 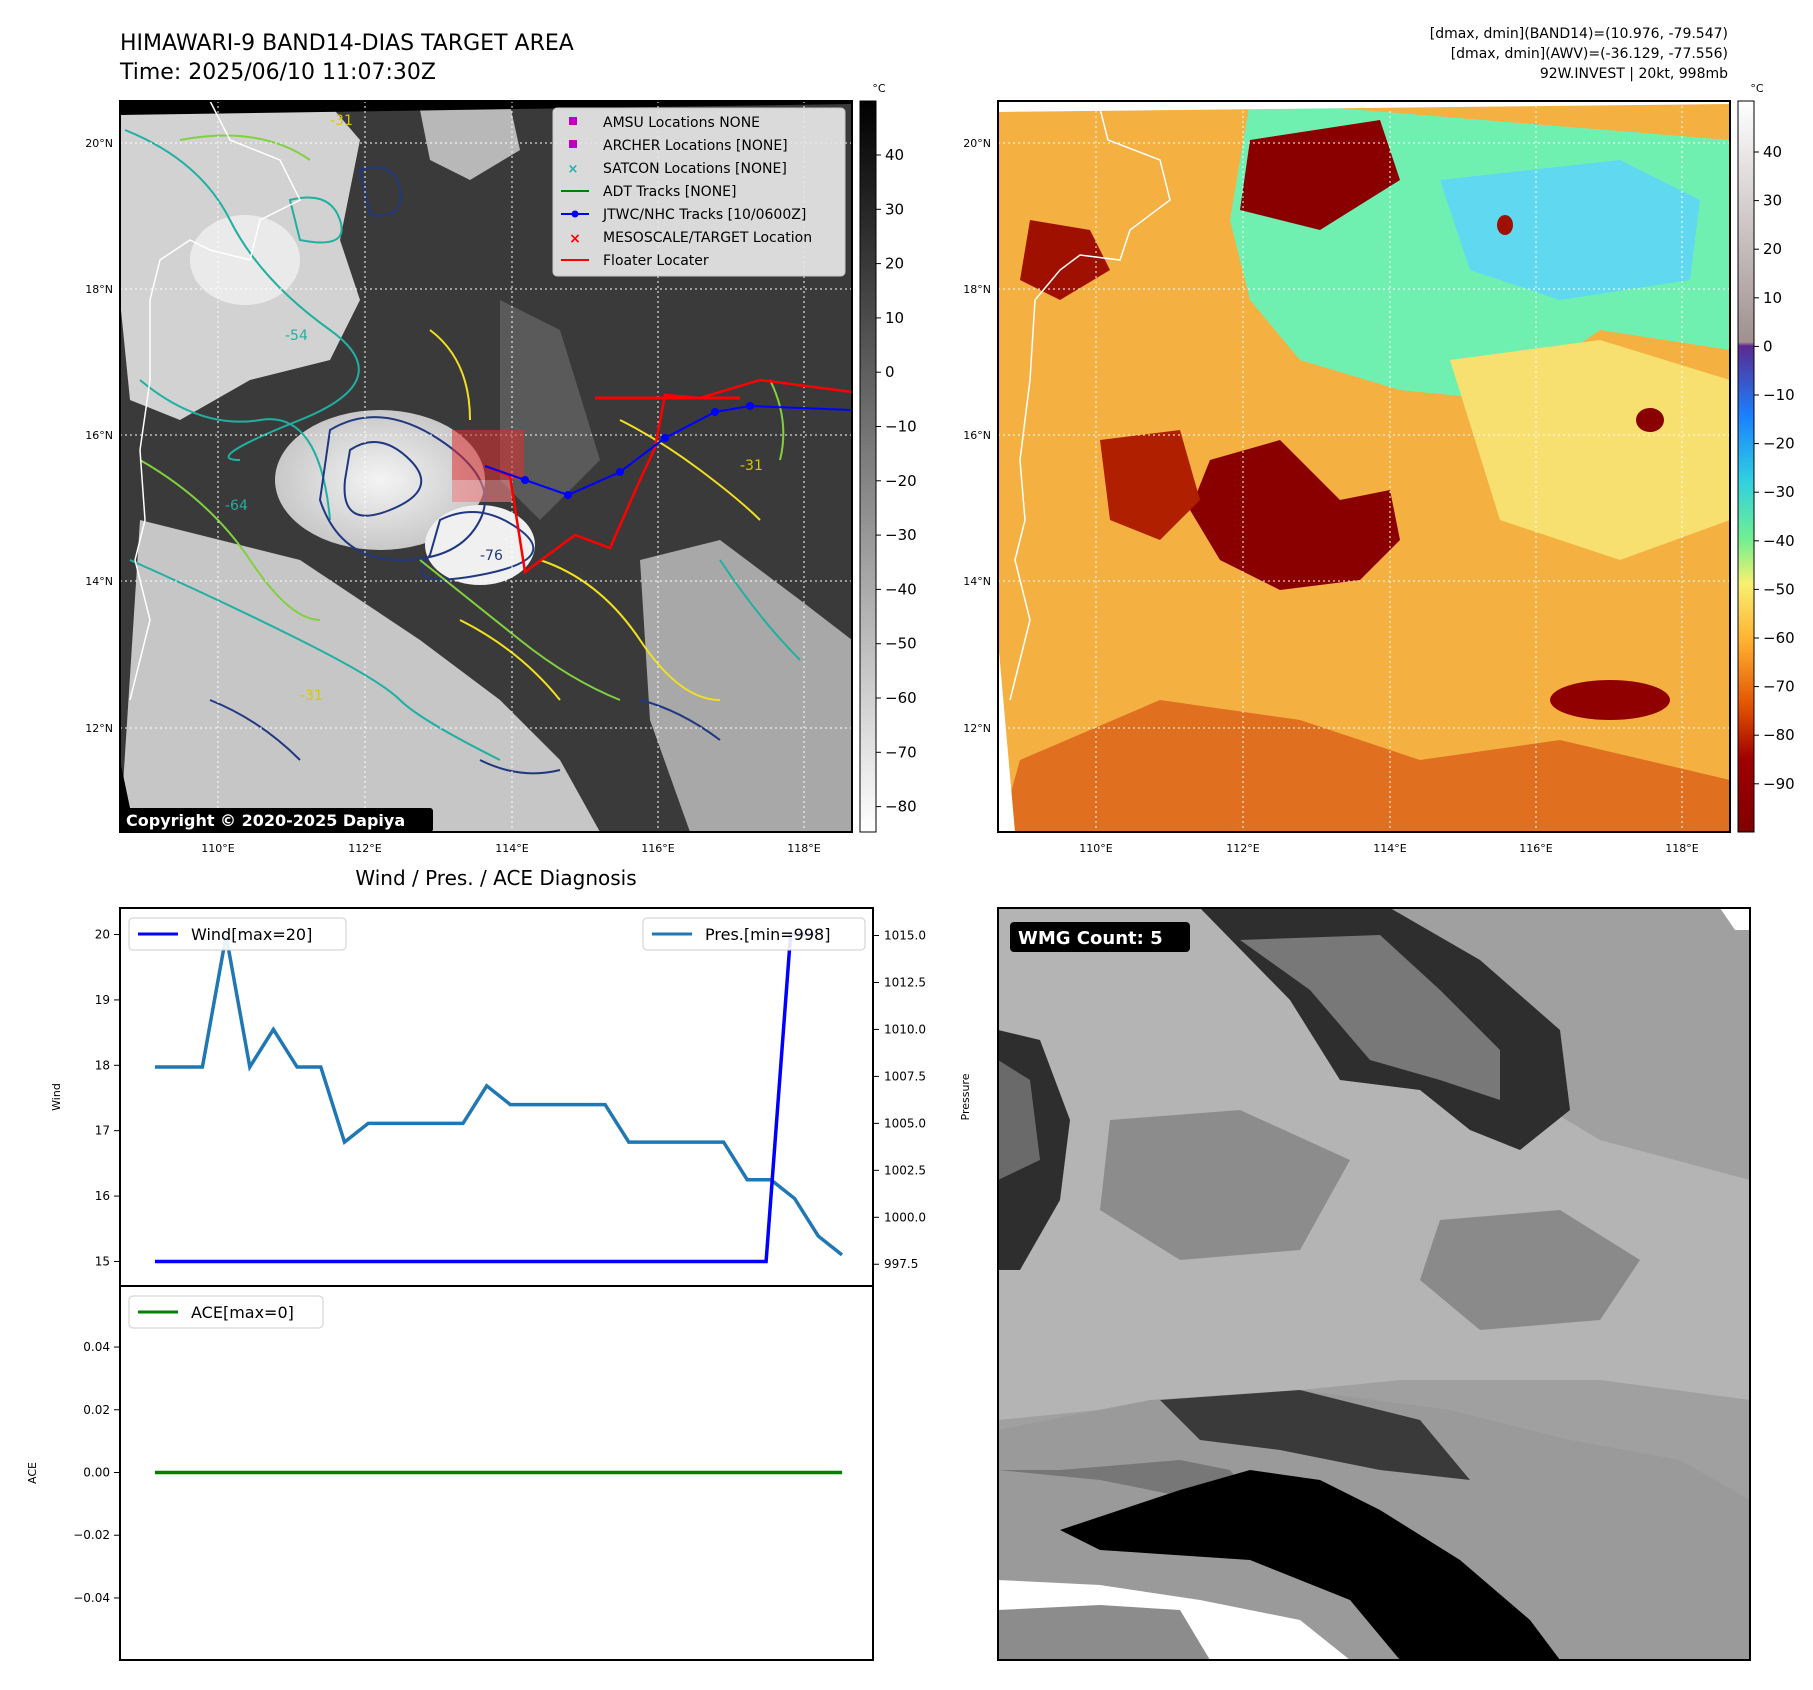 I want to click on wind-tick-label: 19, so click(x=102, y=1000).